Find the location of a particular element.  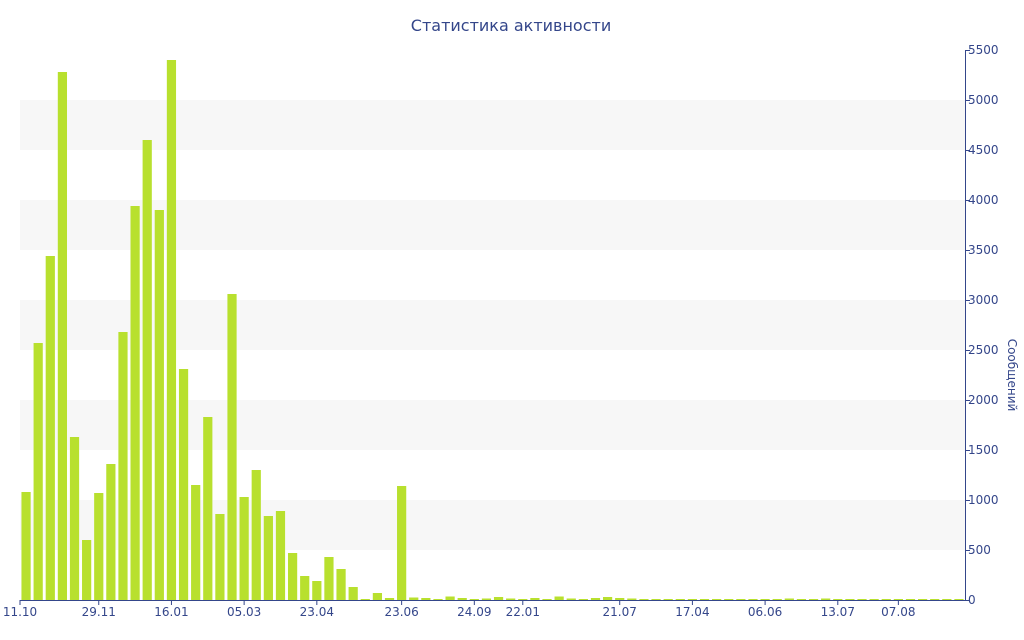

y-tick-label: 1500 is located at coordinates (983, 450).